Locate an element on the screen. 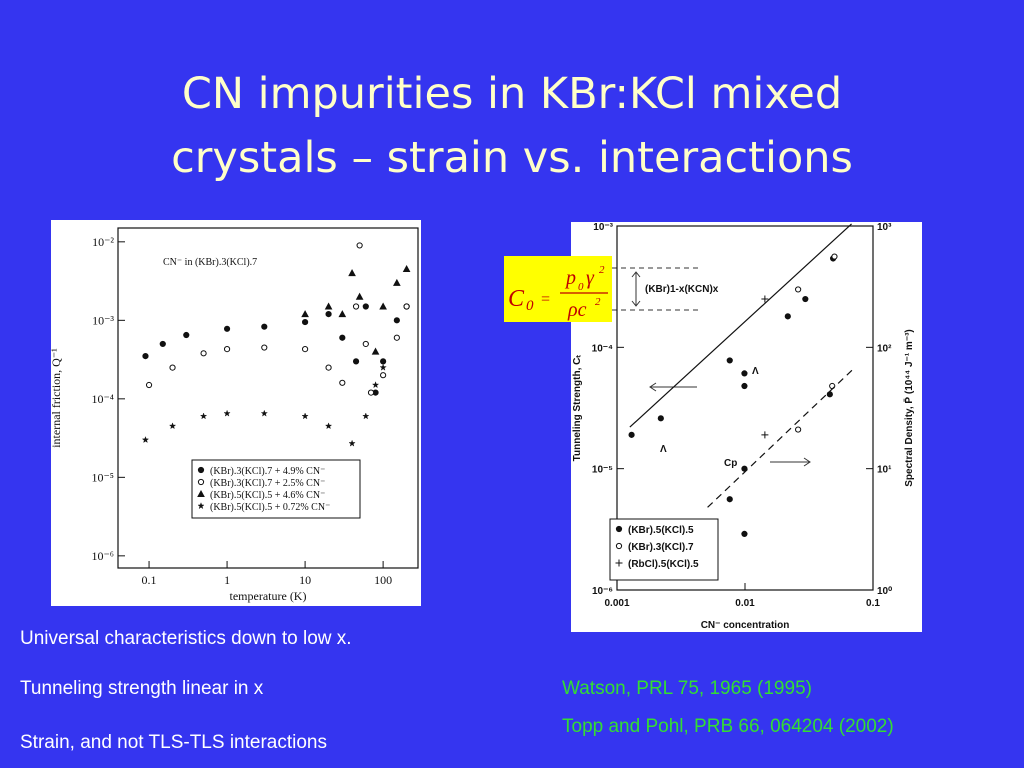  y-axis-label: Tunneling Strength, Cₜ is located at coordinates (577, 408).